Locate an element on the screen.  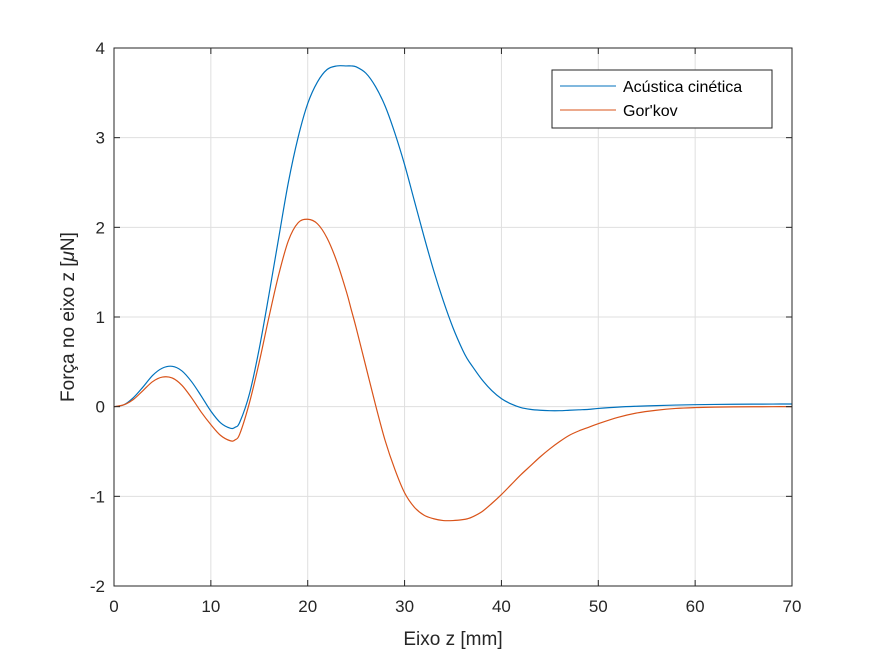
legend: Acústica cinética Gor'kov is located at coordinates (662, 99).